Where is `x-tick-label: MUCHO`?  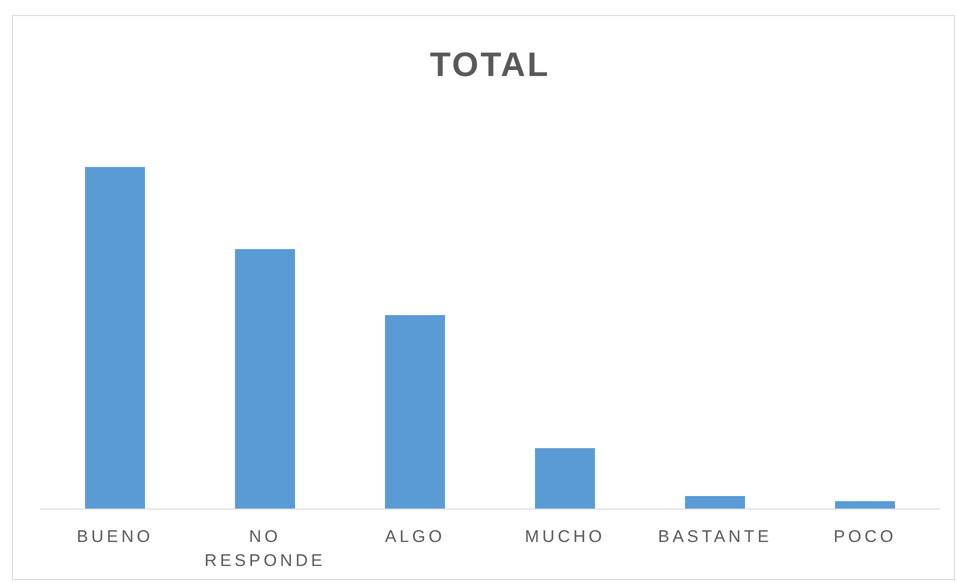
x-tick-label: MUCHO is located at coordinates (565, 536).